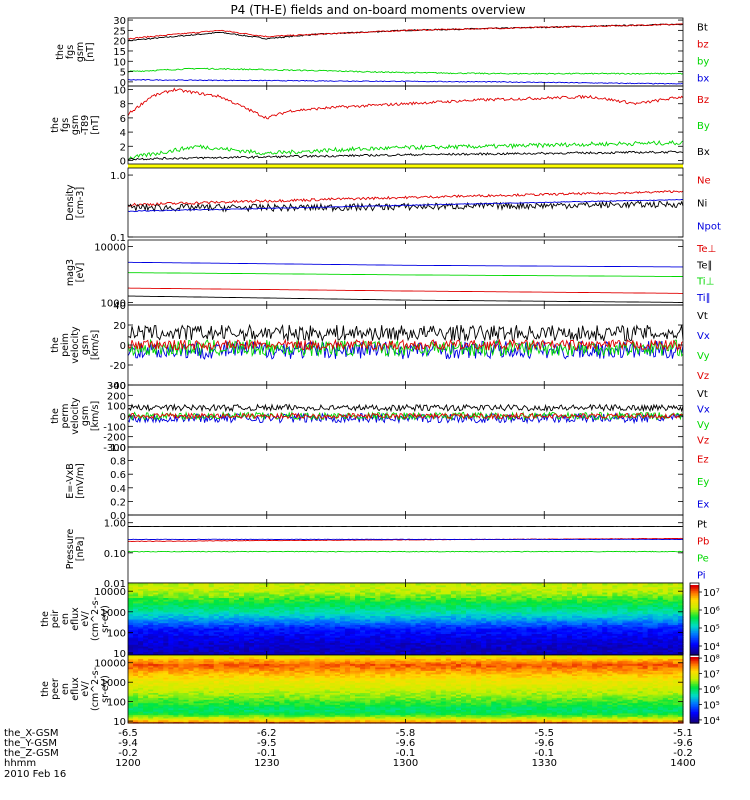 This screenshot has width=750, height=800. What do you see at coordinates (694, 649) in the screenshot?
I see `colorbar-step` at bounding box center [694, 649].